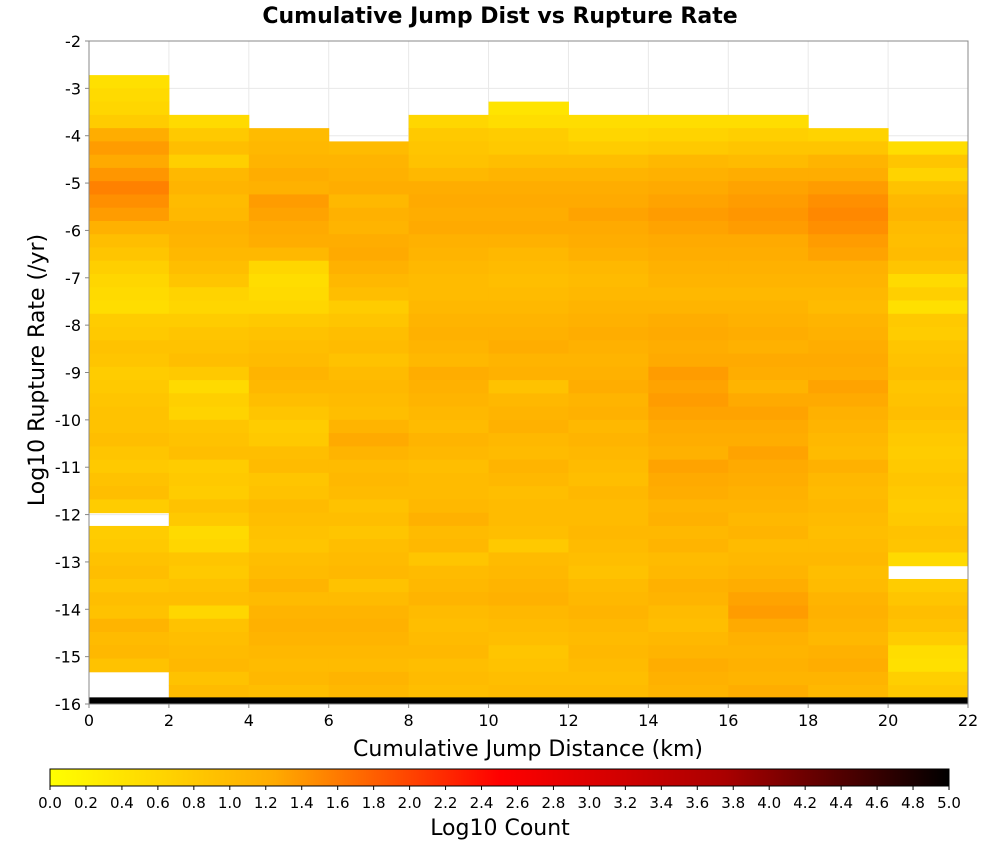 This screenshot has width=1000, height=850. What do you see at coordinates (648, 720) in the screenshot?
I see `x-tick-label: 14` at bounding box center [648, 720].